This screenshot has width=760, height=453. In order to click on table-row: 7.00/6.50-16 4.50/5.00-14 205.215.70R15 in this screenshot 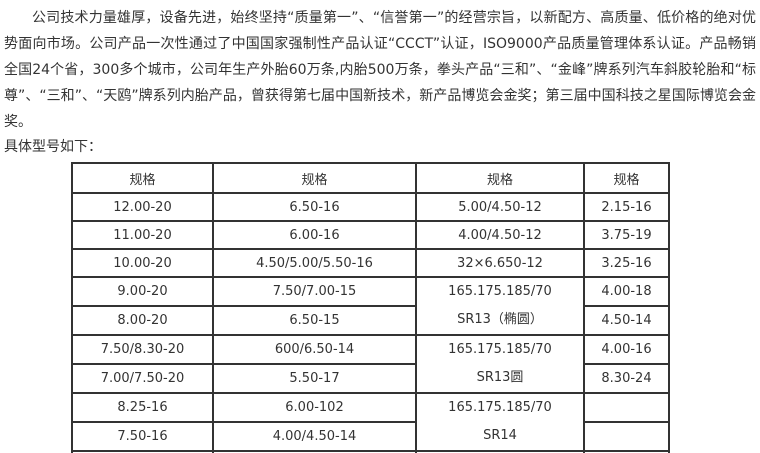, I will do `click(370, 451)`.